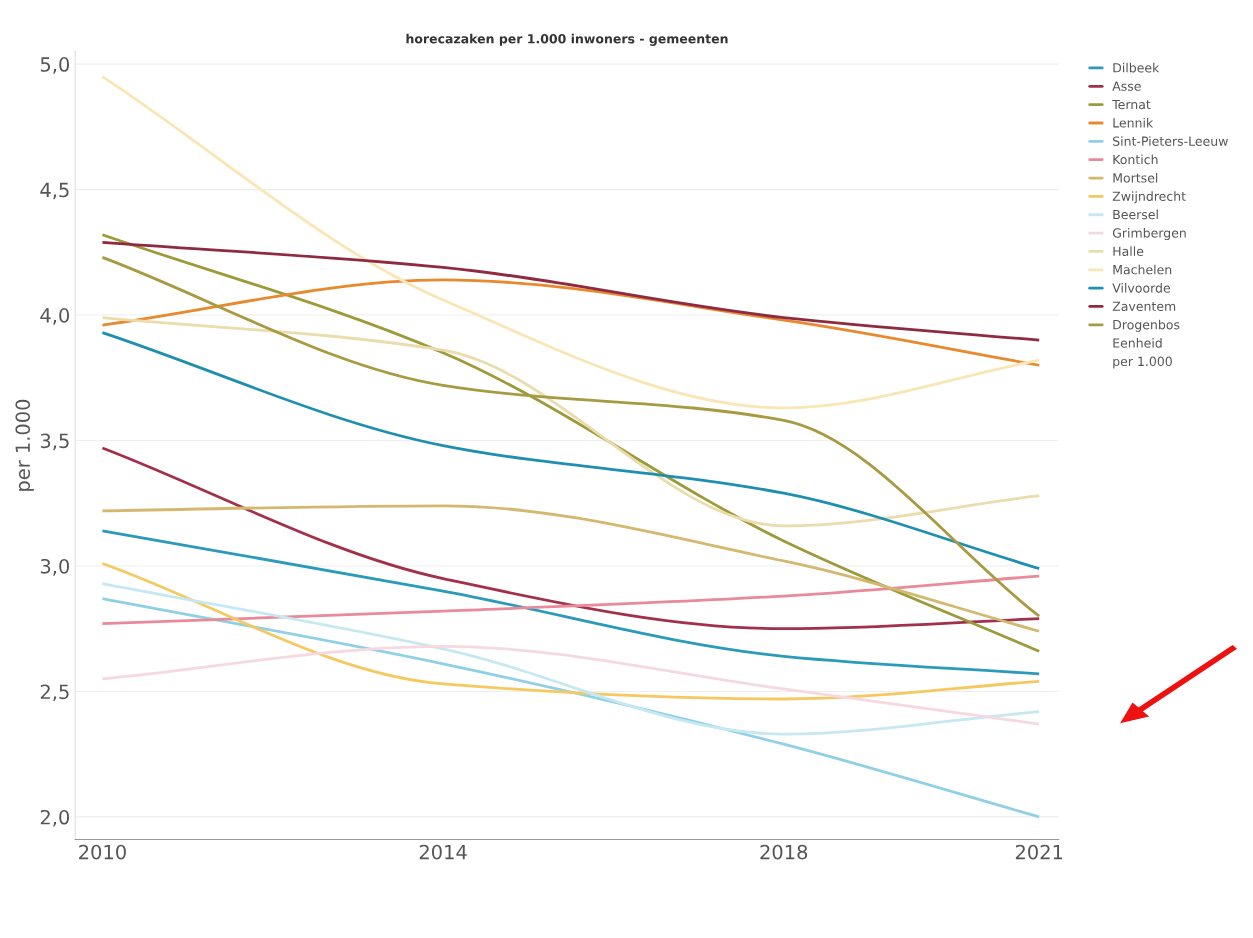  Describe the element at coordinates (54, 442) in the screenshot. I see `y-tick-label: 3,5` at that location.